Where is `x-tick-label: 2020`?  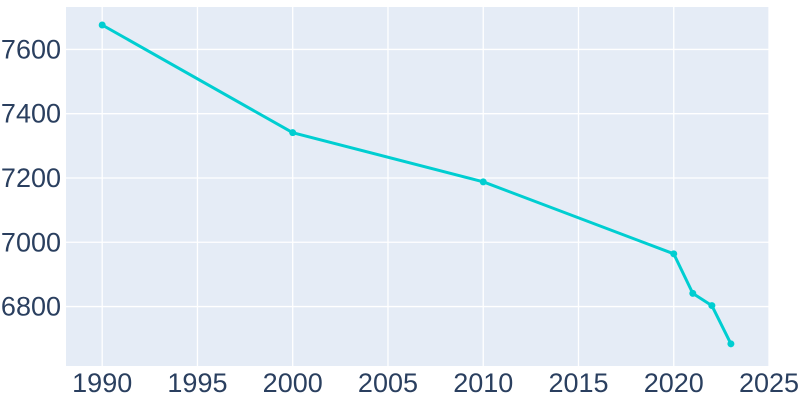
x-tick-label: 2020 is located at coordinates (674, 383).